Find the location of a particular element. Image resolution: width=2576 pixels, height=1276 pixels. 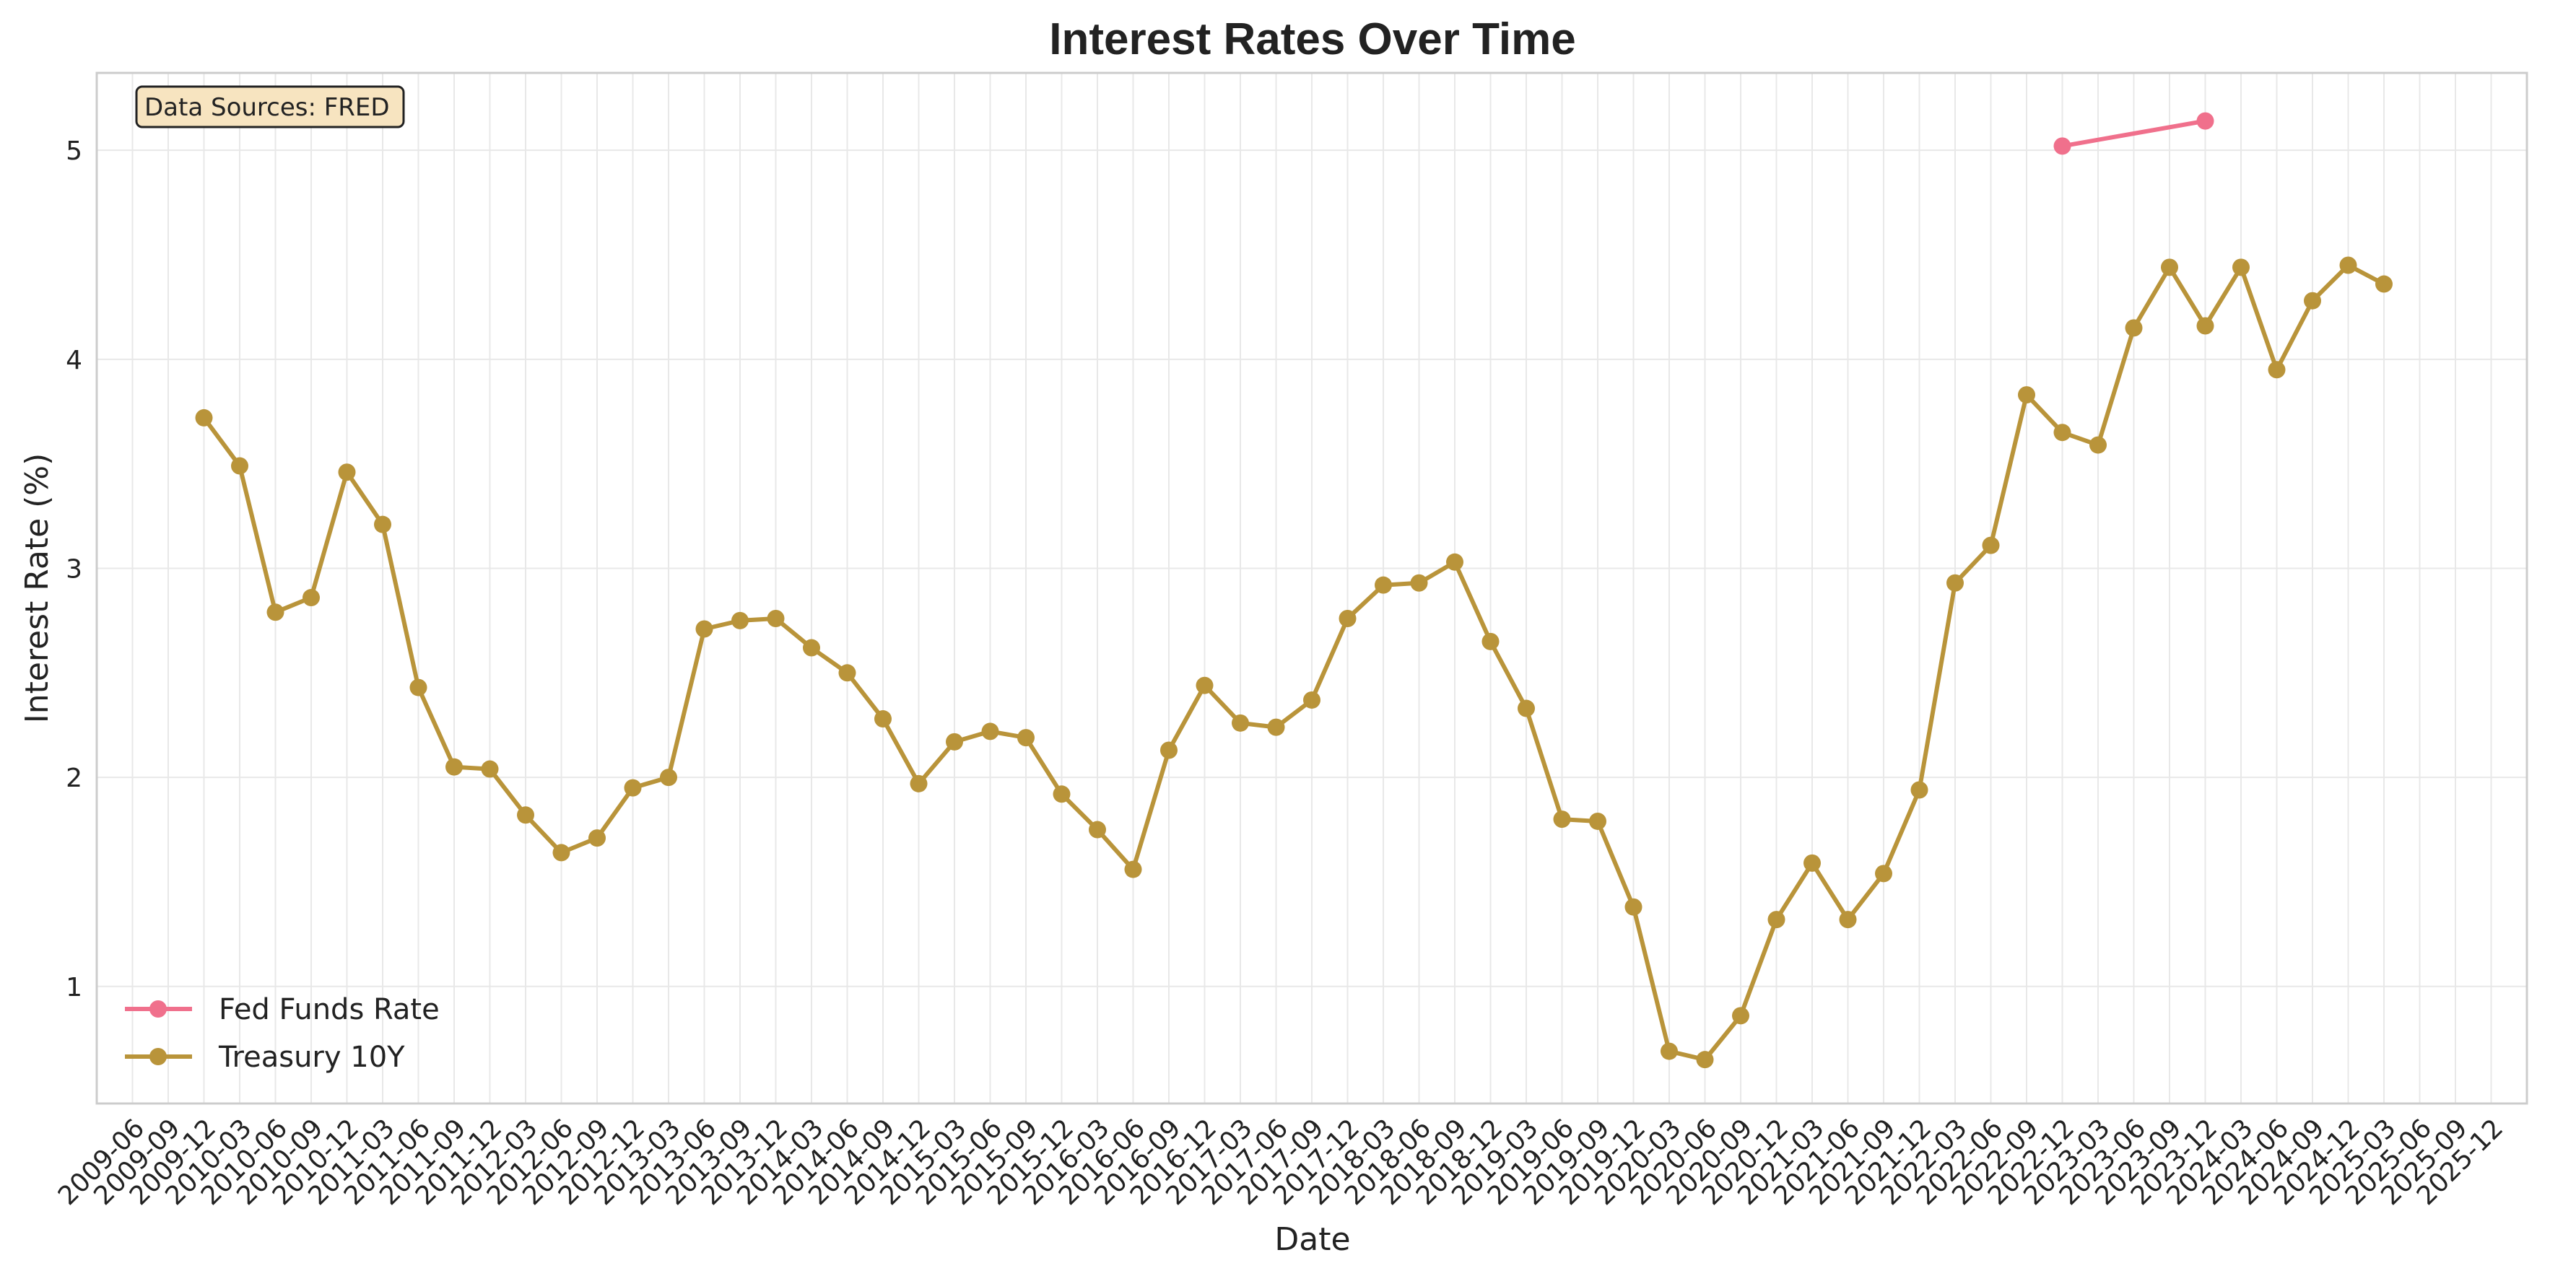

legend-swatch-fed-funds-marker is located at coordinates (158, 1009).